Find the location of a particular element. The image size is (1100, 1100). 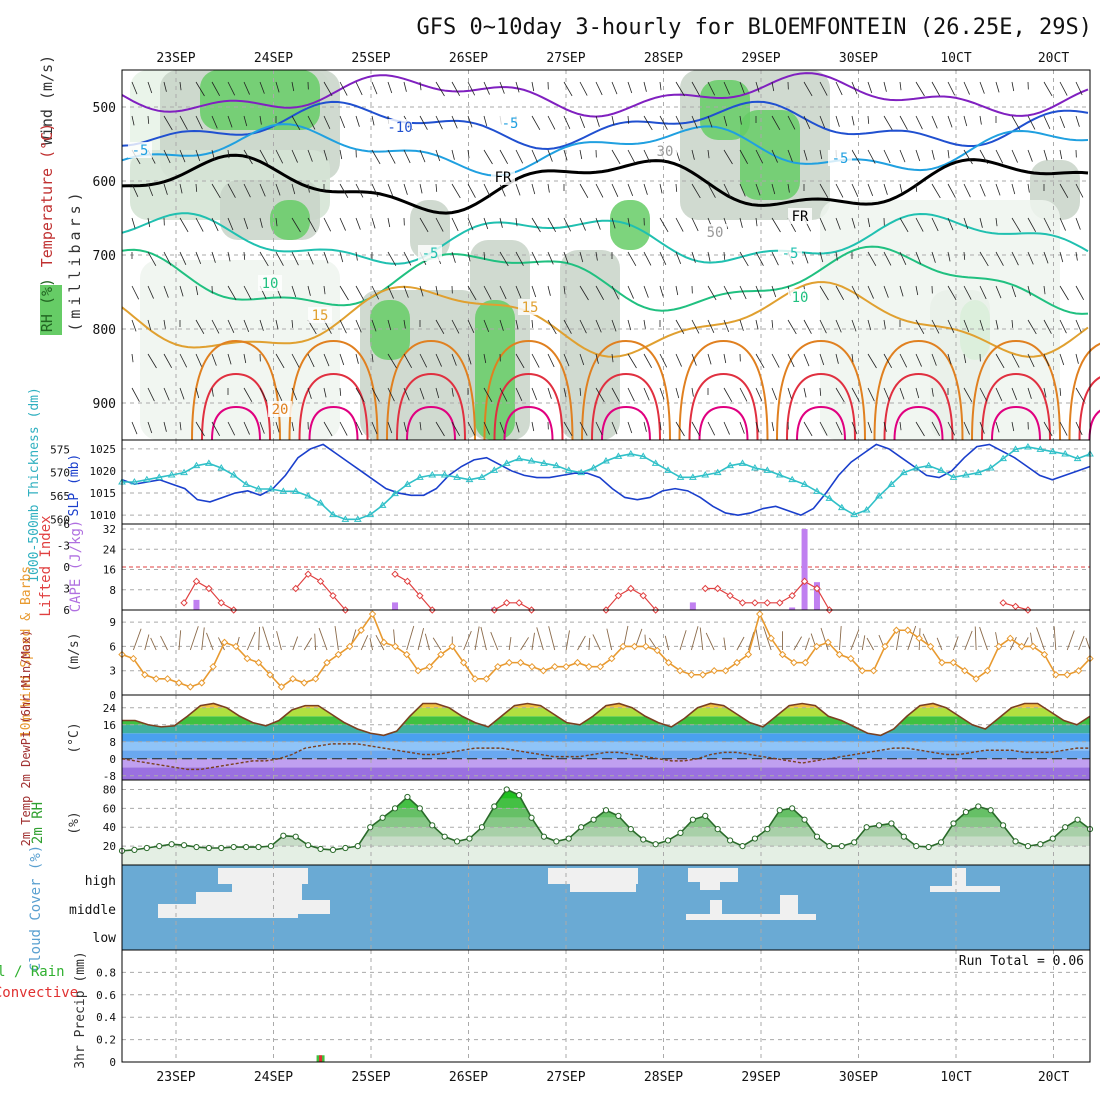

rh-bands is located at coordinates (606, 827).